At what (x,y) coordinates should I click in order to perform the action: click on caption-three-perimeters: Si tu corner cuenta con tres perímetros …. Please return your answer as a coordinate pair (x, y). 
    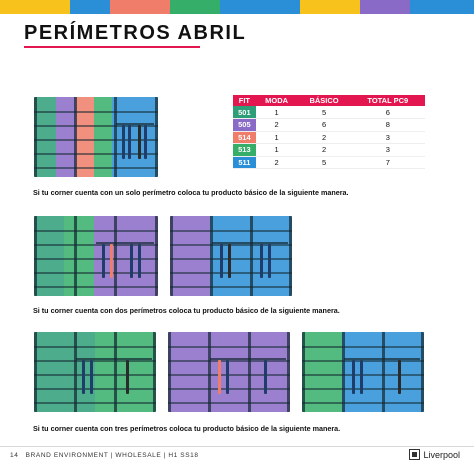
    Looking at the image, I should click on (187, 428).